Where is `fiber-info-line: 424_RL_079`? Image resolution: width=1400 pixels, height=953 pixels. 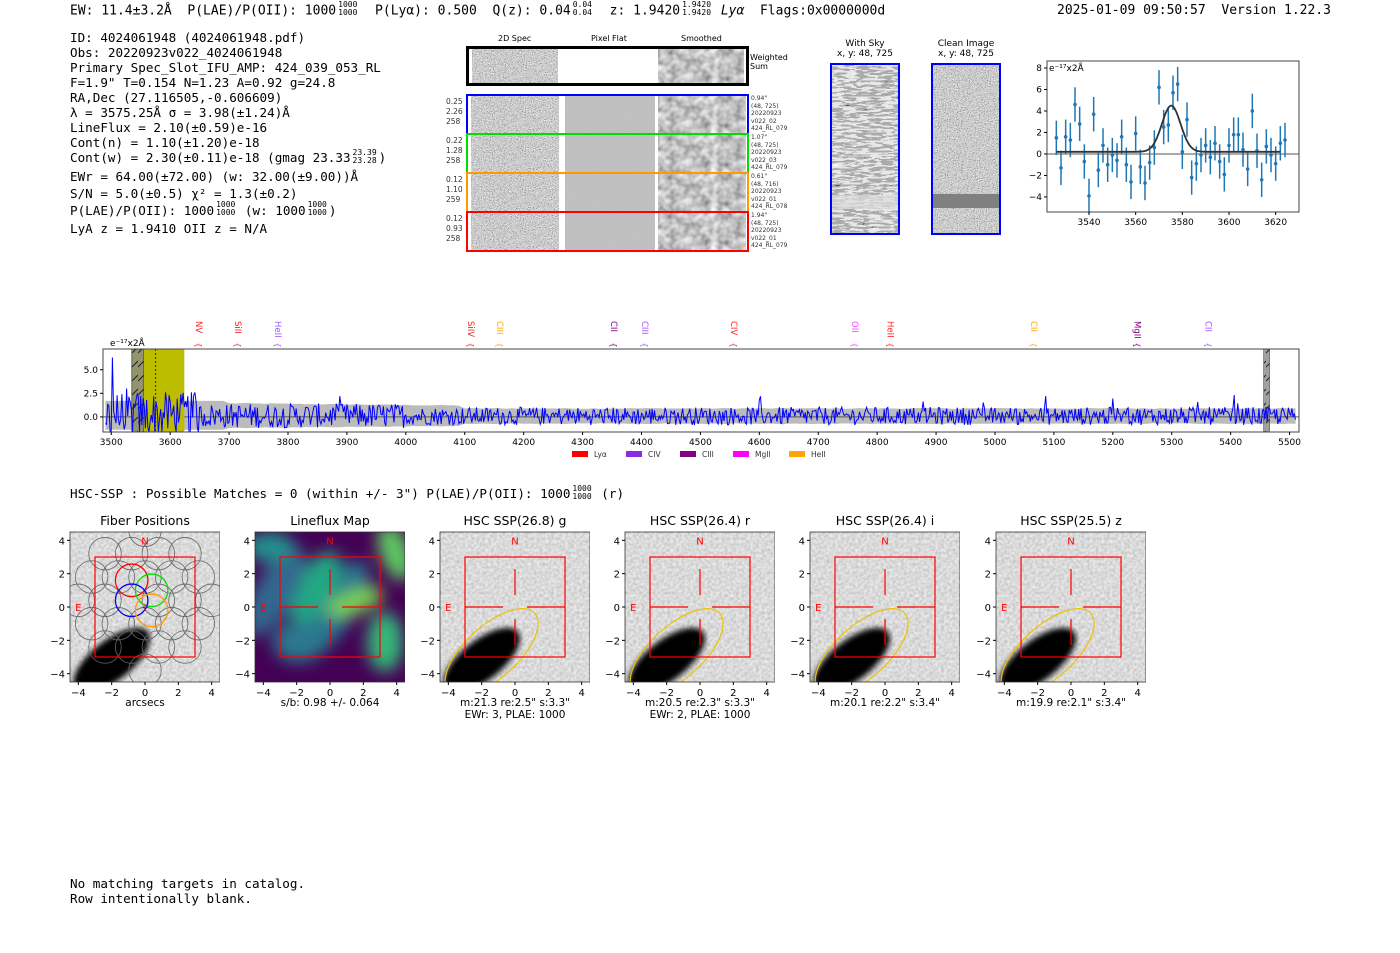
fiber-info-line: 424_RL_079 is located at coordinates (769, 245).